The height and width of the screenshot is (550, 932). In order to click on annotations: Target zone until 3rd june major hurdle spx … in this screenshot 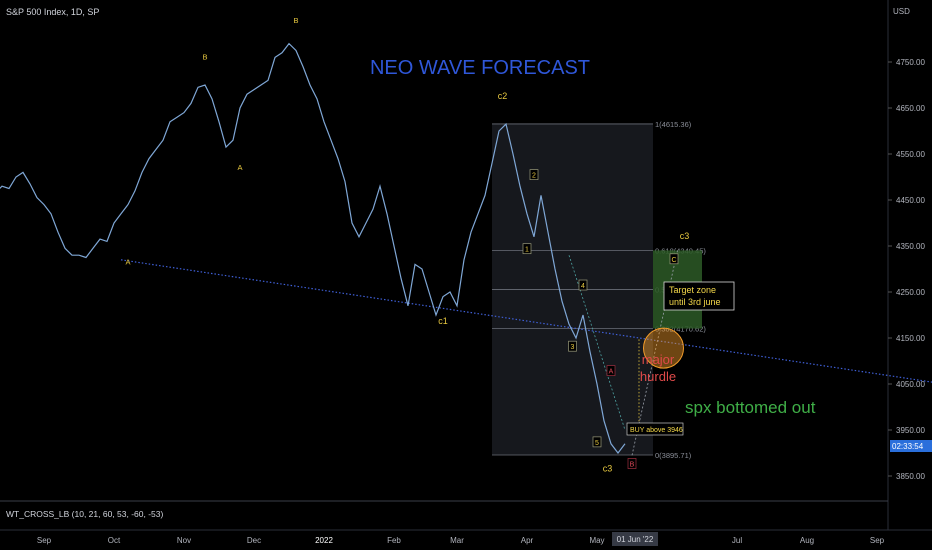, I will do `click(721, 358)`.